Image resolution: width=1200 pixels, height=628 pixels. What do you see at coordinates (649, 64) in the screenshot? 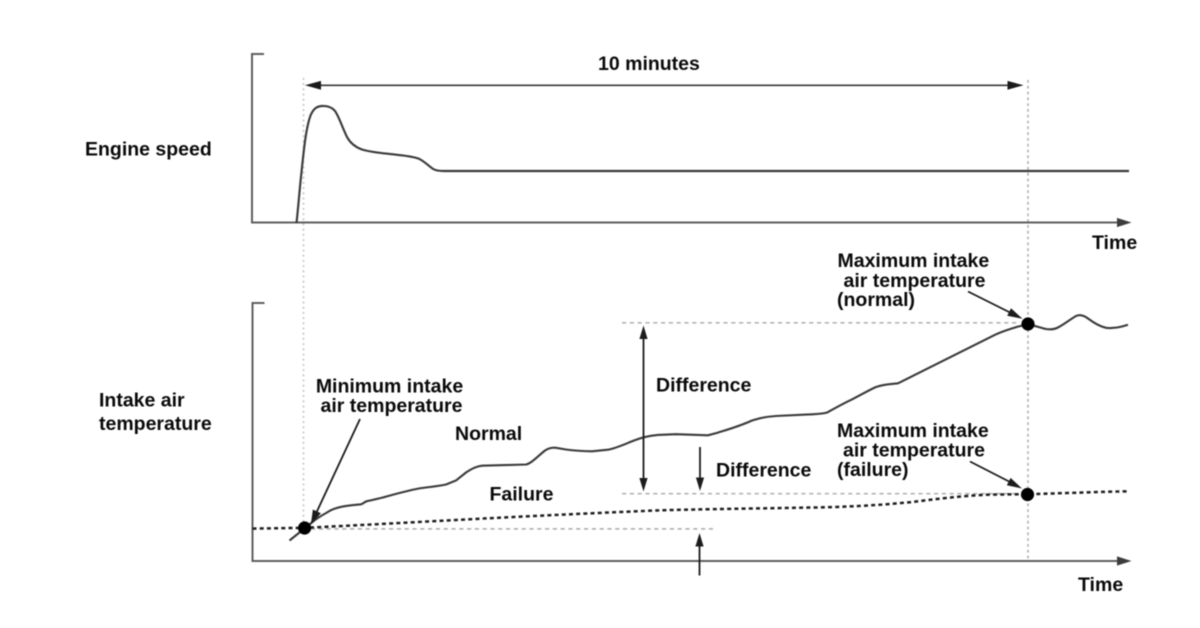
I see `svg-text: 10 minutes` at bounding box center [649, 64].